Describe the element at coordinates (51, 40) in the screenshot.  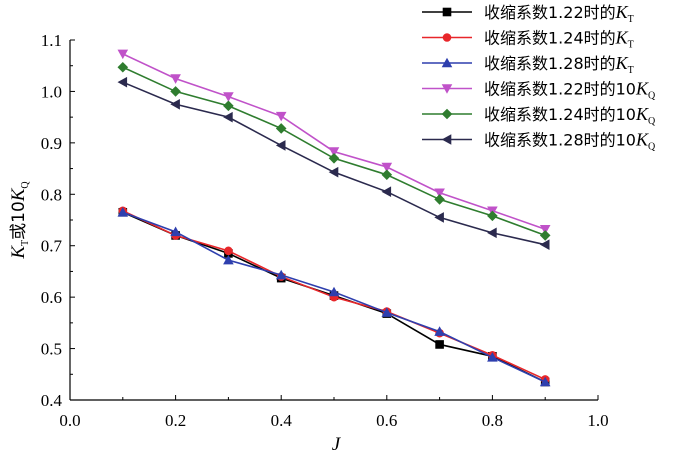
I see `y-tick-label: 1.1` at that location.